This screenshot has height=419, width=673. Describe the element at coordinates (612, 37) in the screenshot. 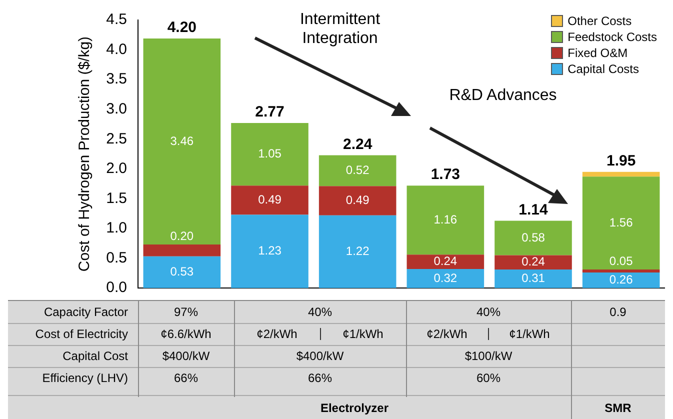

I see `legend-label: Feedstock Costs` at that location.